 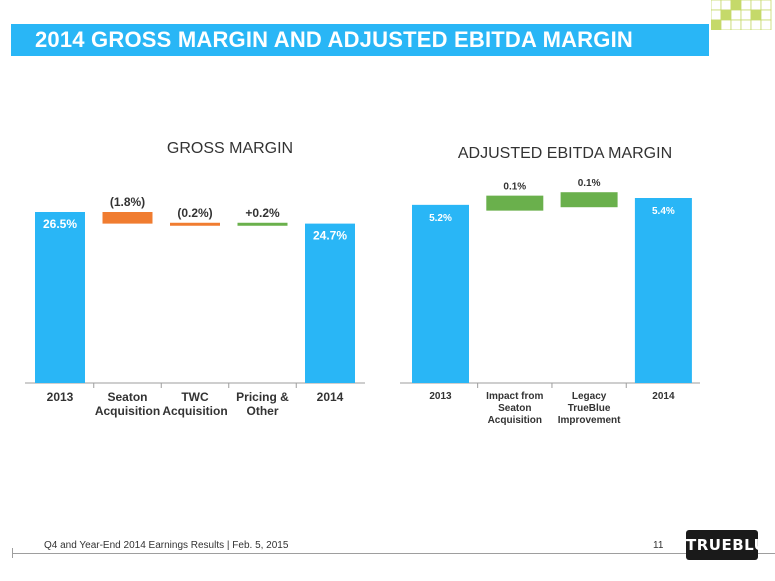 What do you see at coordinates (262, 411) in the screenshot?
I see `category-label-line: Other` at bounding box center [262, 411].